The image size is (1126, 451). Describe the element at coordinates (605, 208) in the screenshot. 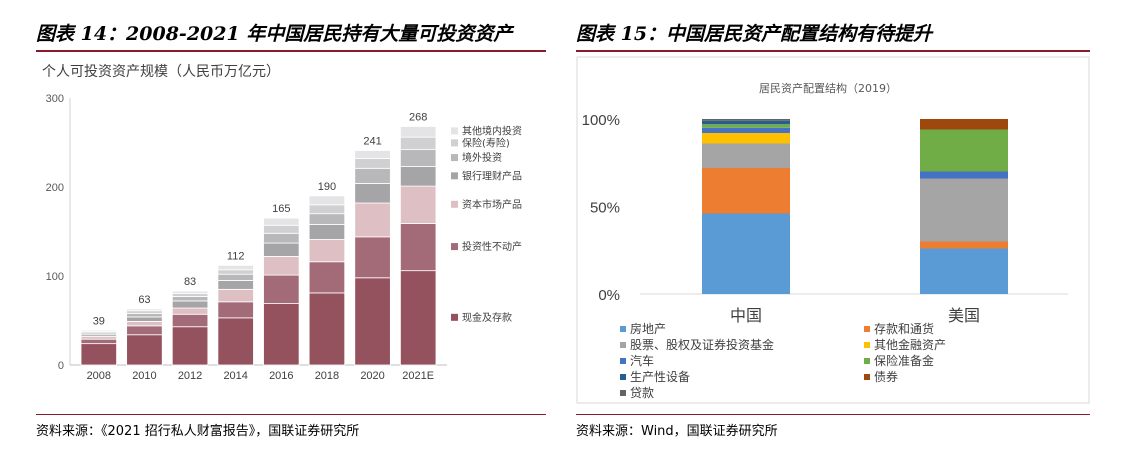

I see `y-tick-label: 50%` at that location.